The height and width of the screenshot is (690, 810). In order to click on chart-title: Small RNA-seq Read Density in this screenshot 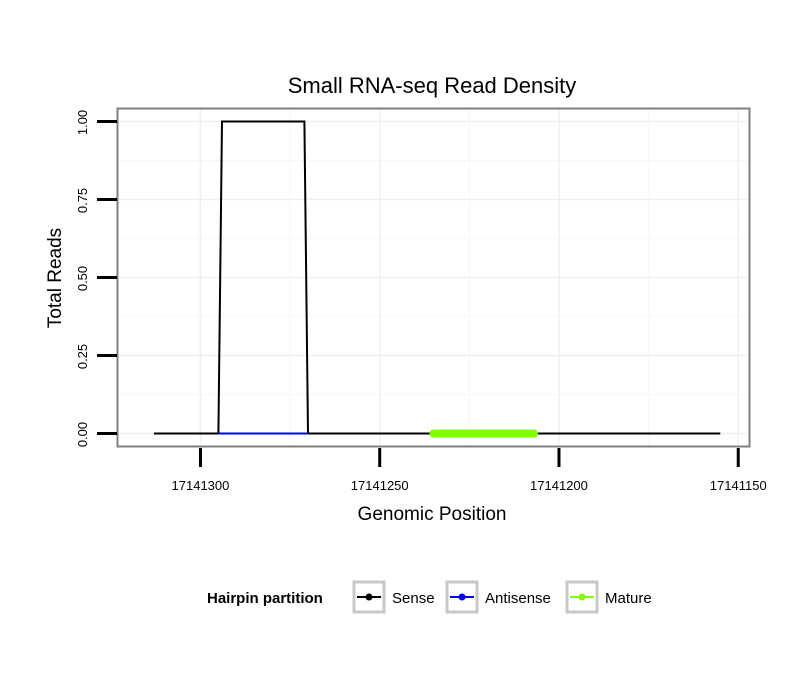, I will do `click(432, 85)`.